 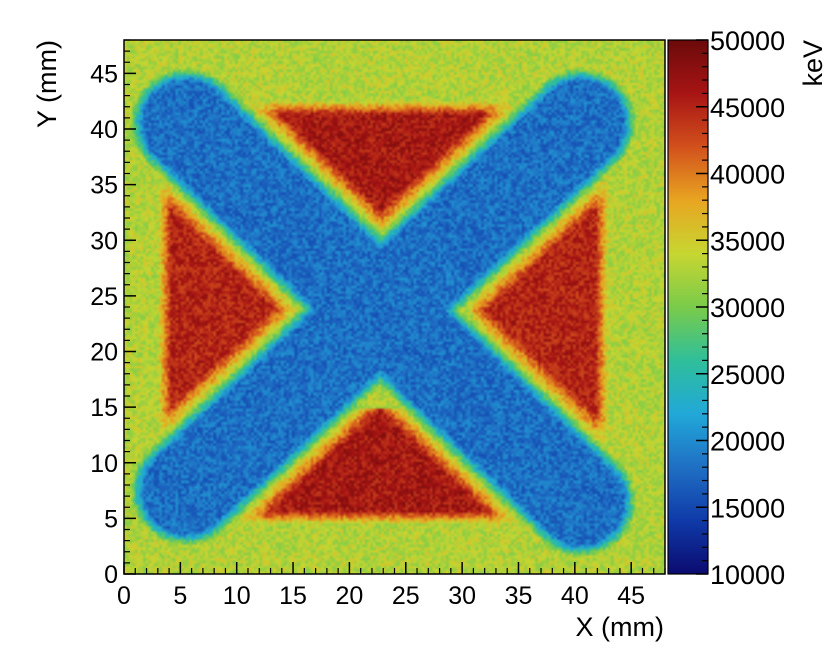 I want to click on palette-tick-label: 20000, so click(x=747, y=442).